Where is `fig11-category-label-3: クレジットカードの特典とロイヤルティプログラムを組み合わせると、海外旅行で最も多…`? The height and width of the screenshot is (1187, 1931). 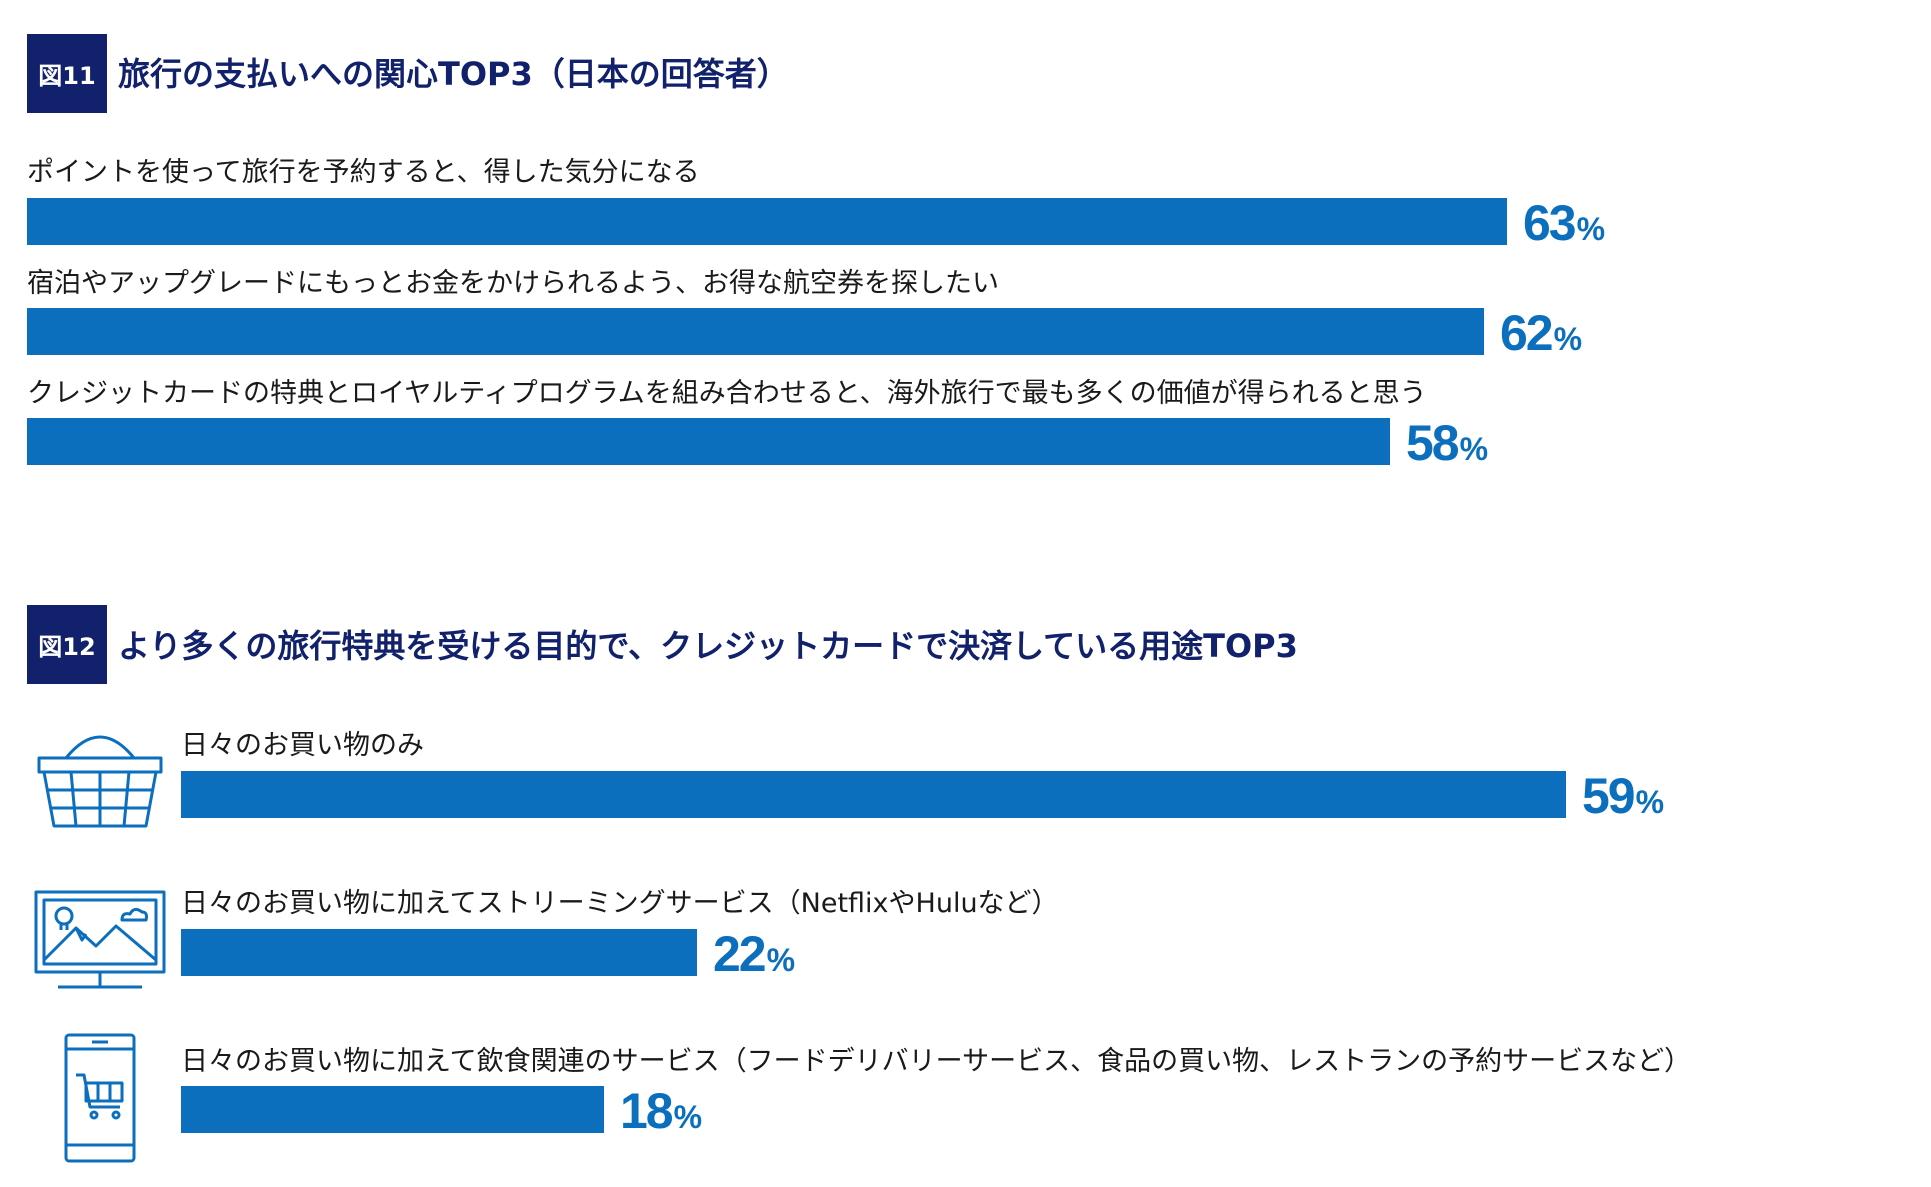 fig11-category-label-3: クレジットカードの特典とロイヤルティプログラムを組み合わせると、海外旅行で最も多… is located at coordinates (727, 393).